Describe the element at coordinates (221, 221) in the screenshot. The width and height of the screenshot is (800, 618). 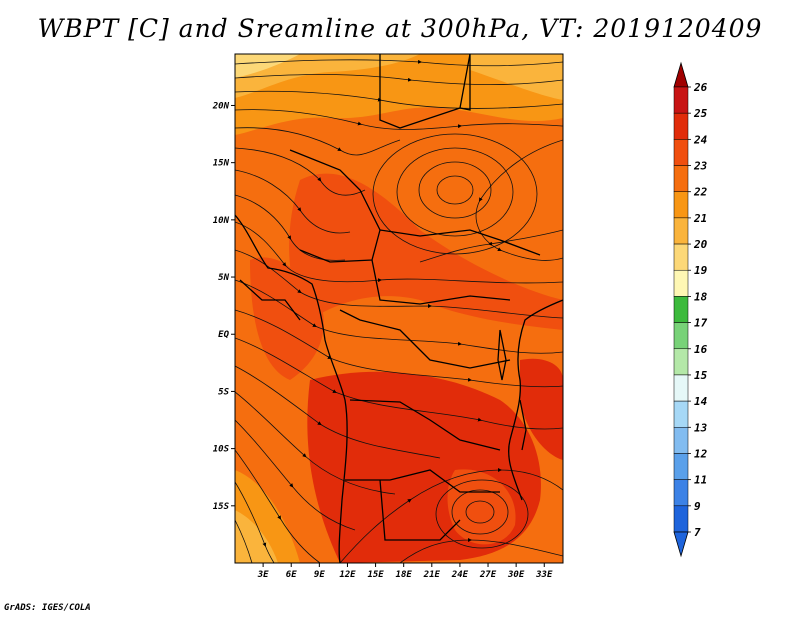
I see `y-tick-label: 10N` at that location.